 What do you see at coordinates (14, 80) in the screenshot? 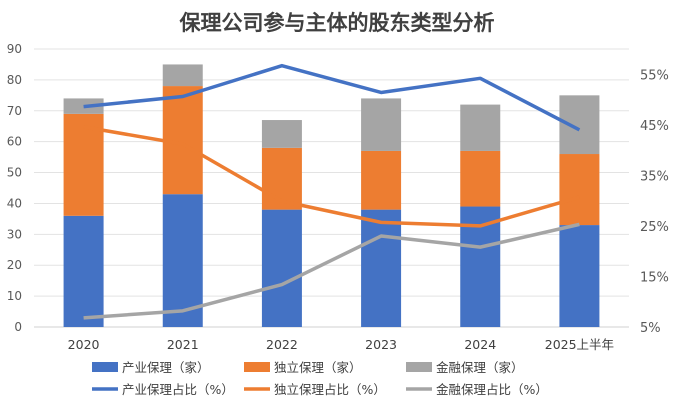
I see `y-left-tick-label: 80` at bounding box center [14, 80].